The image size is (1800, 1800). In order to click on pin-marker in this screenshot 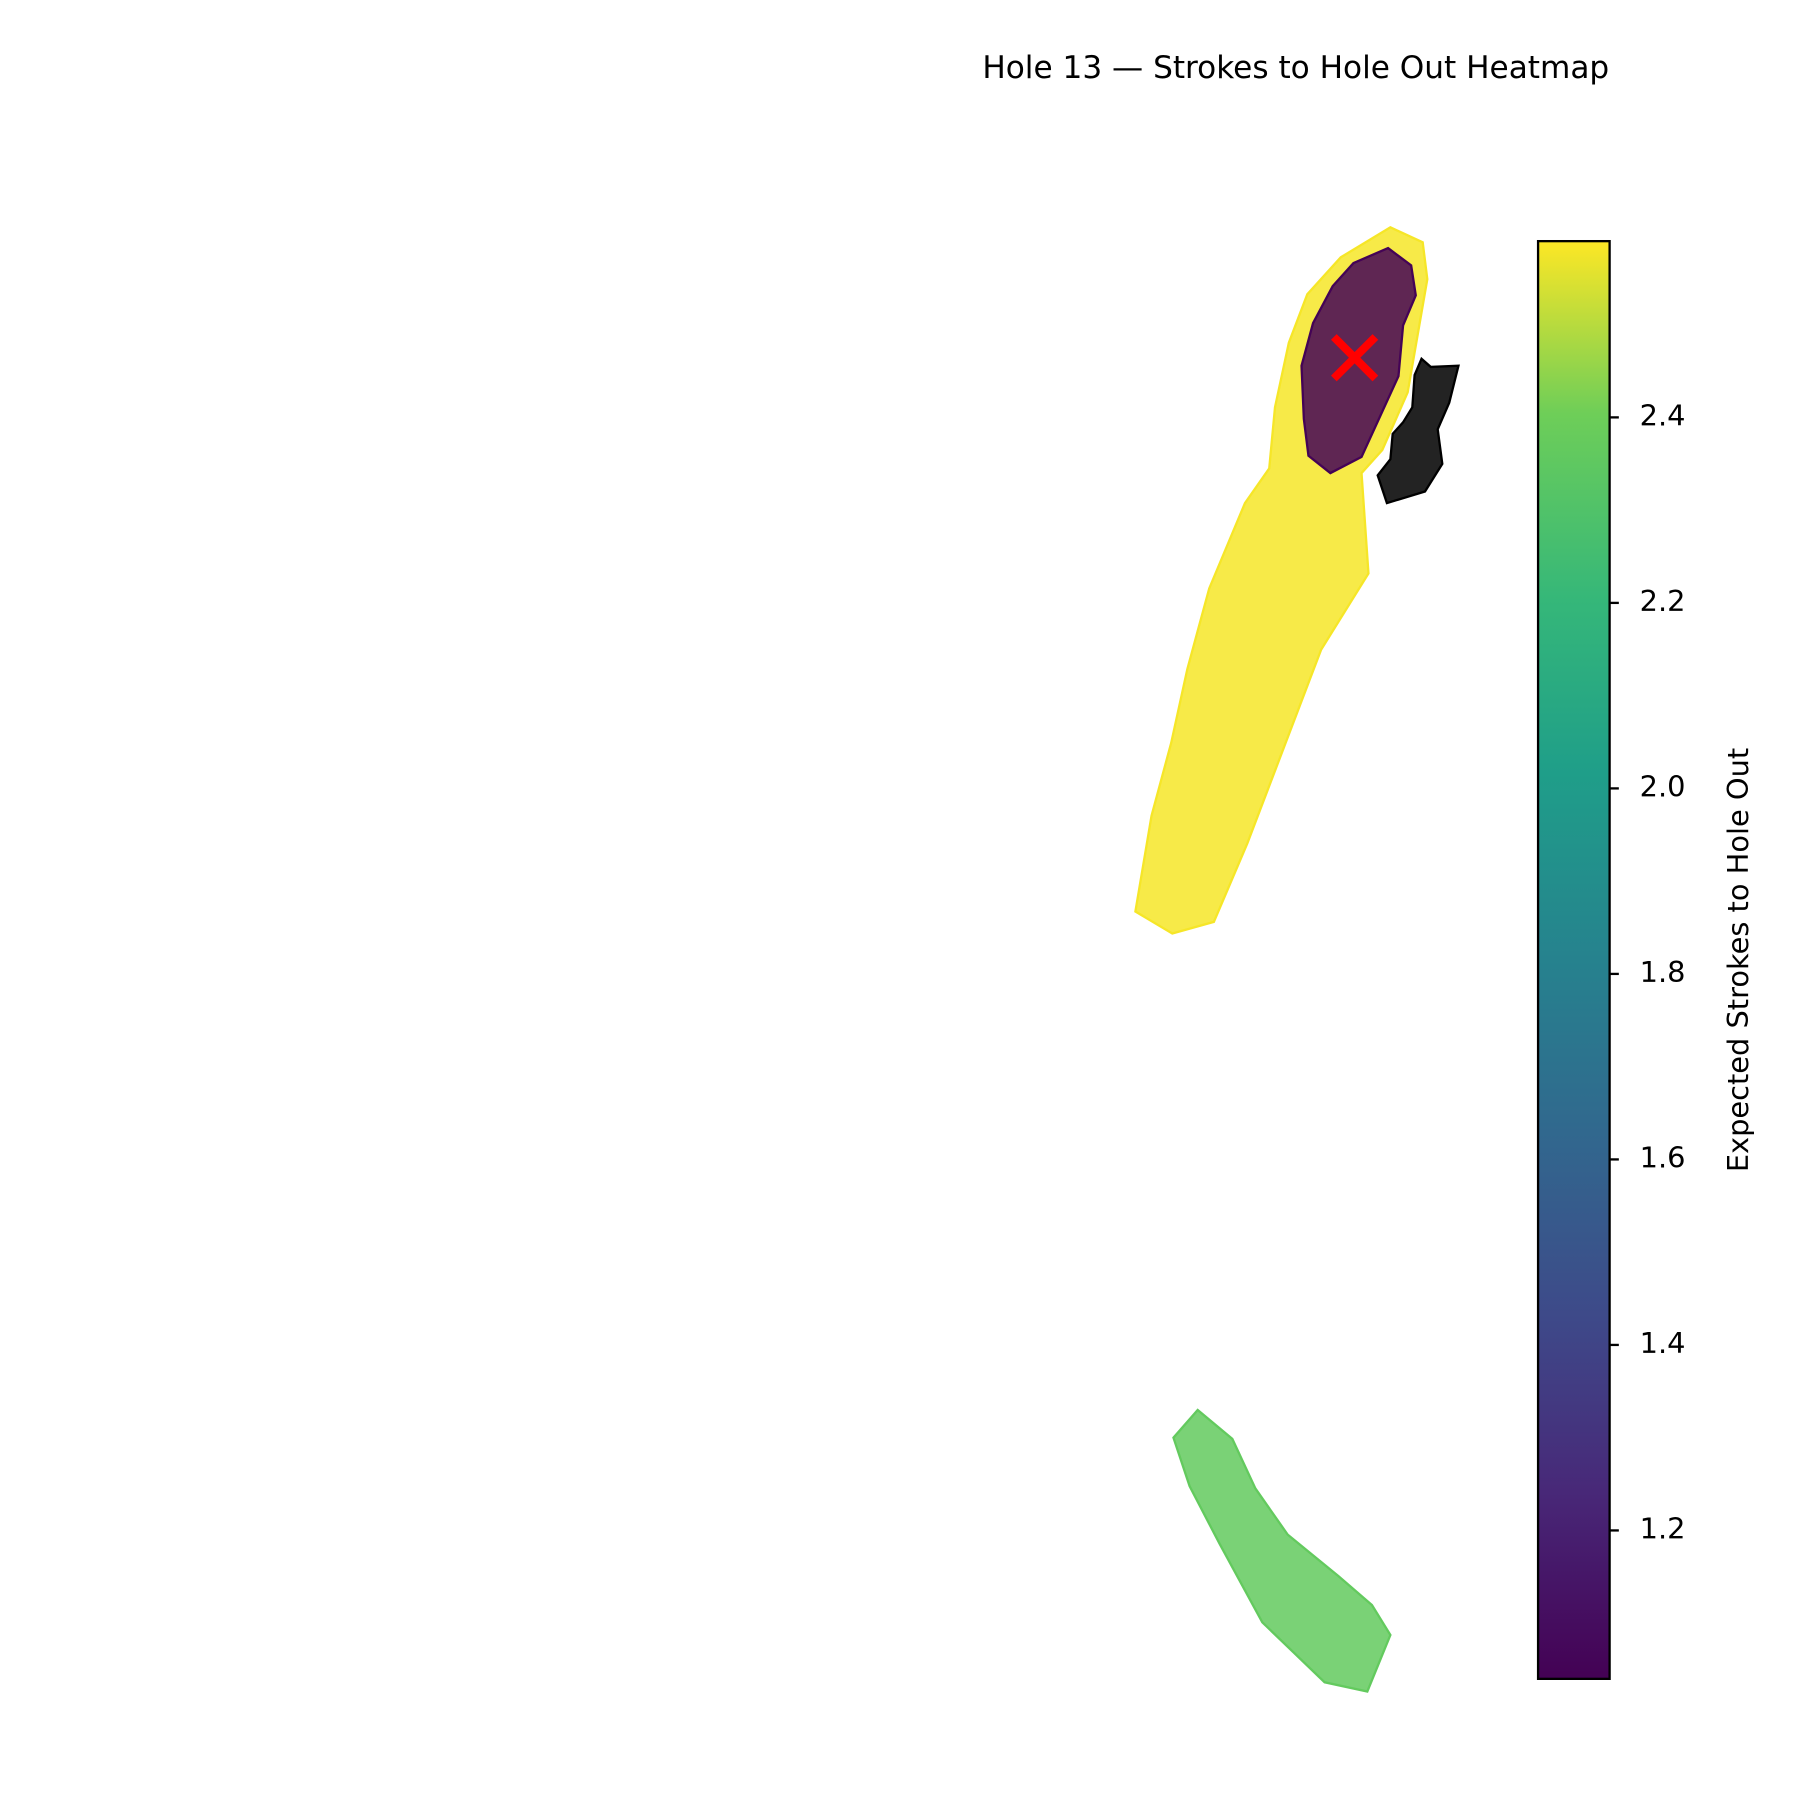, I will do `click(1354, 358)`.